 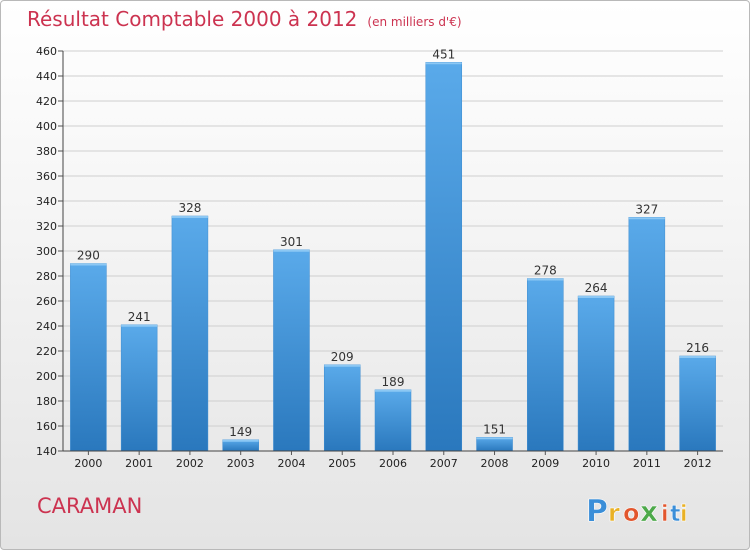 I want to click on y-tick-label-240: 240, so click(x=46, y=326).